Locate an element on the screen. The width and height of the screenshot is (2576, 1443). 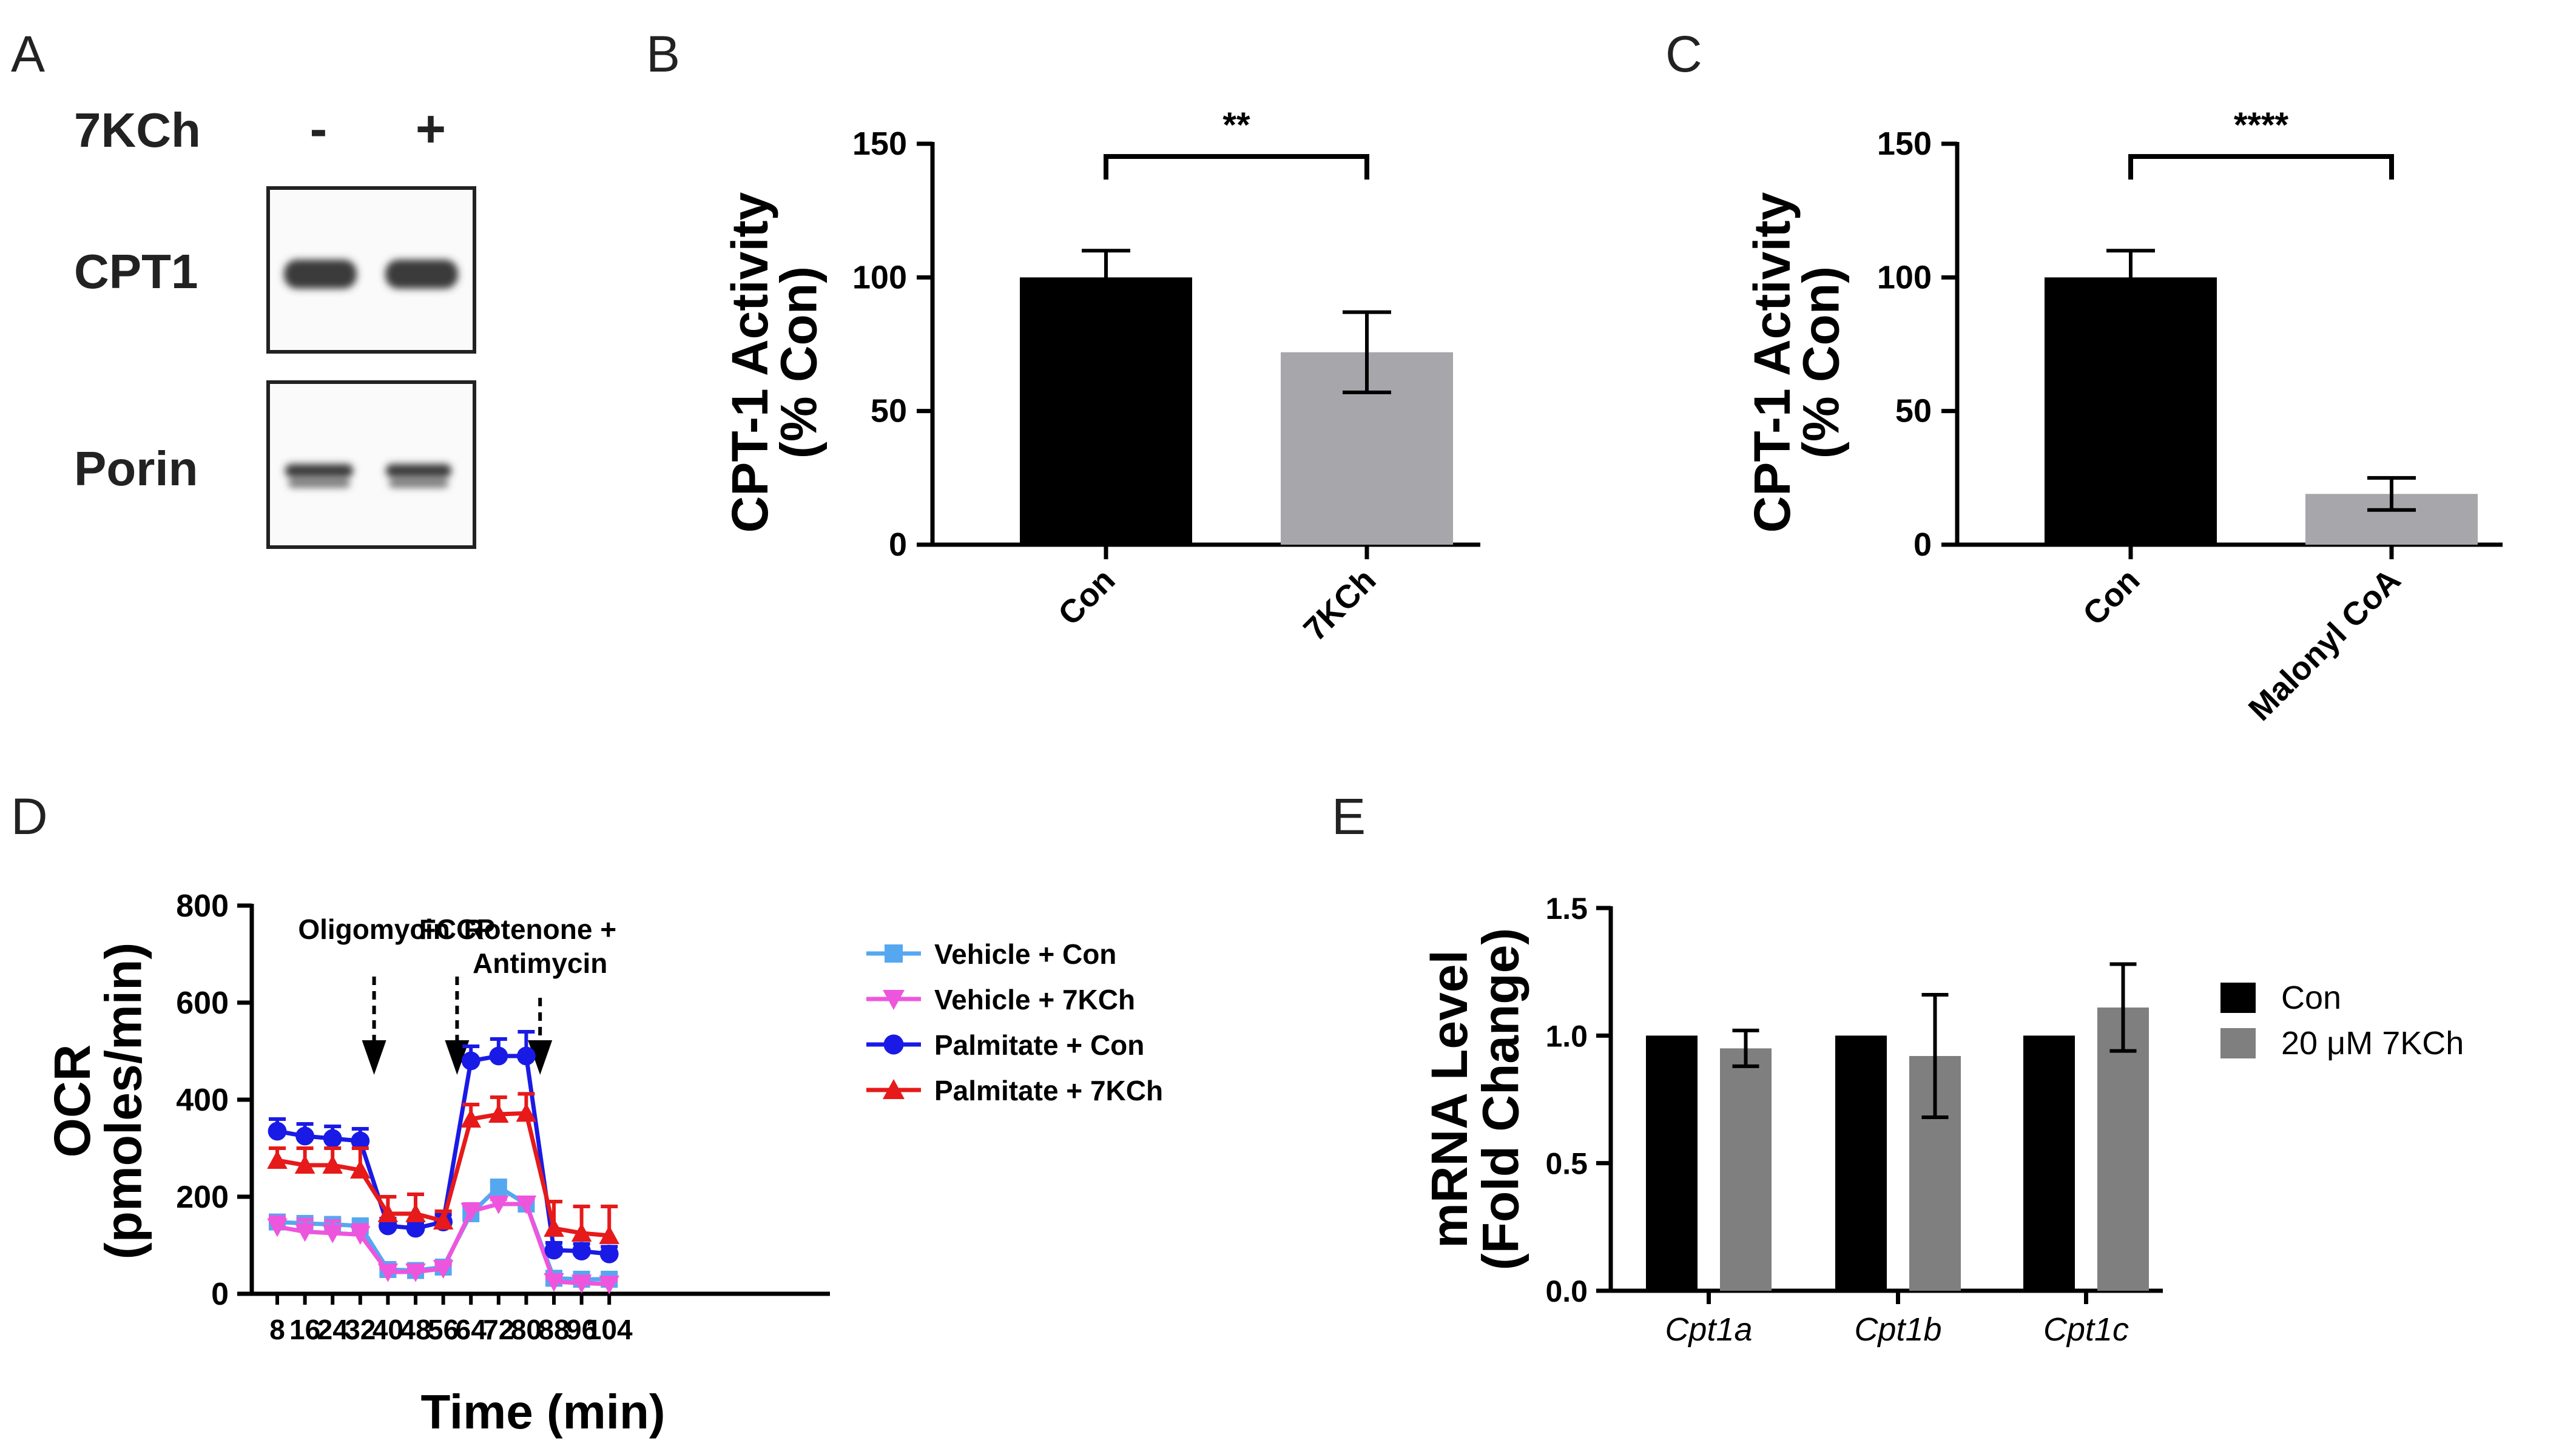
treatment-annotation-line1: Rotenone + is located at coordinates (540, 929).